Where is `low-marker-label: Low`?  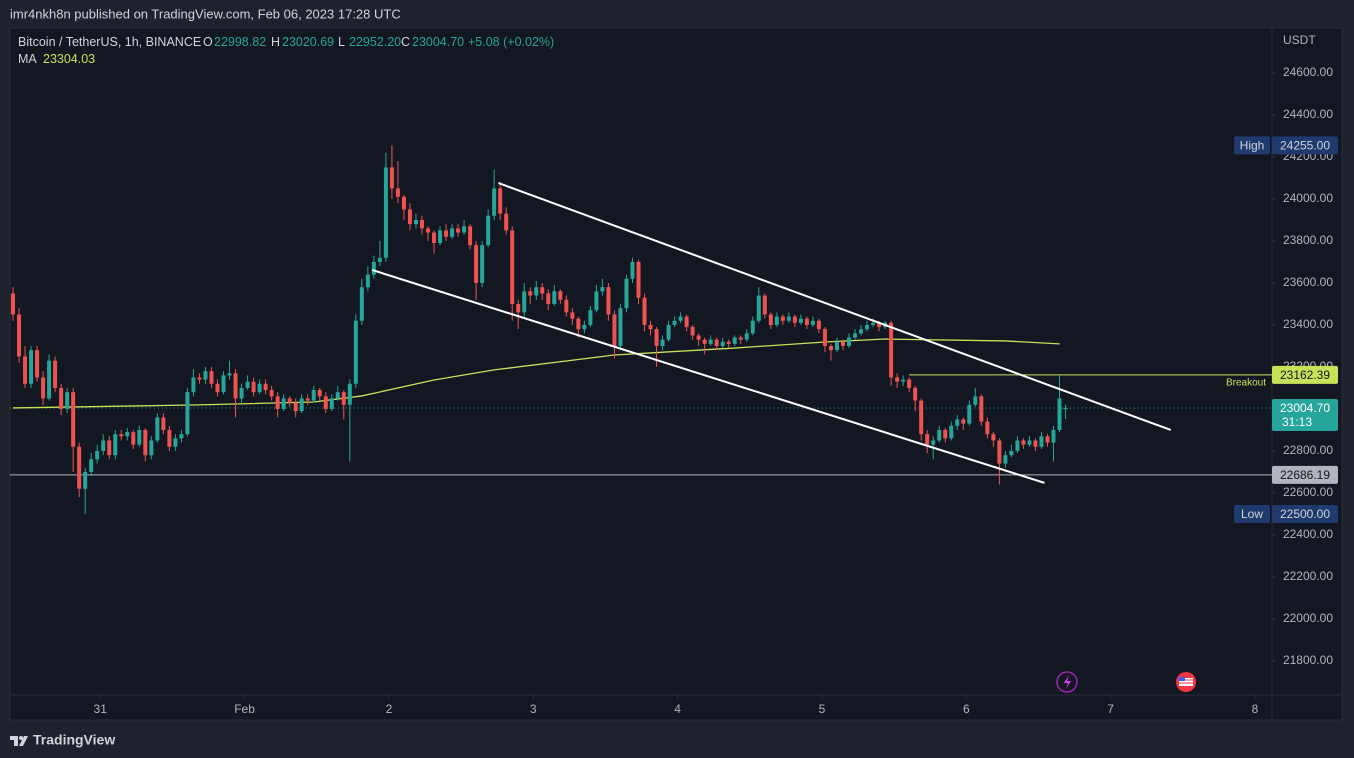
low-marker-label: Low is located at coordinates (1252, 514).